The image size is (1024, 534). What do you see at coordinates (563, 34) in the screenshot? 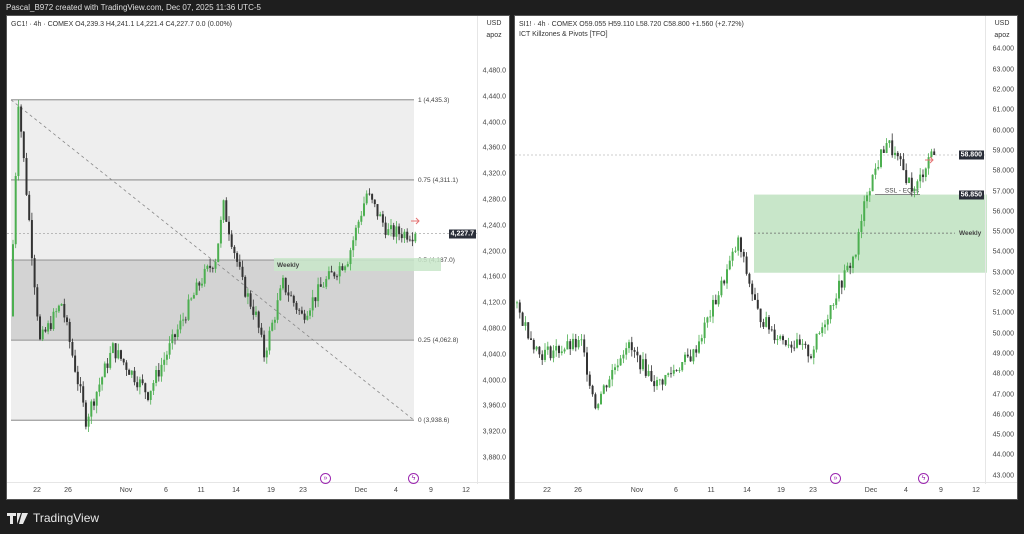
I see `indicator-legend: ICT Killzones & Pivots [TFO]` at bounding box center [563, 34].